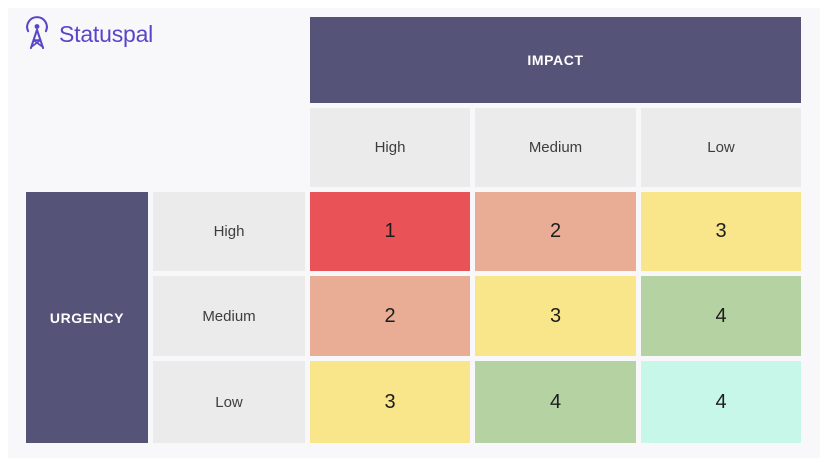  What do you see at coordinates (721, 402) in the screenshot?
I see `cell-urgency-low-impact-low: 4` at bounding box center [721, 402].